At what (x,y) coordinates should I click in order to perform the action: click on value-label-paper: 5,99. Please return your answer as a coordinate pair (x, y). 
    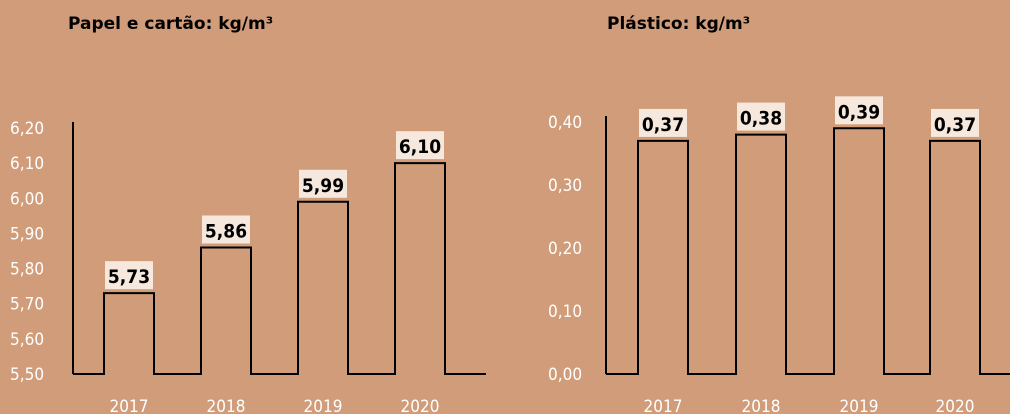
    Looking at the image, I should click on (323, 186).